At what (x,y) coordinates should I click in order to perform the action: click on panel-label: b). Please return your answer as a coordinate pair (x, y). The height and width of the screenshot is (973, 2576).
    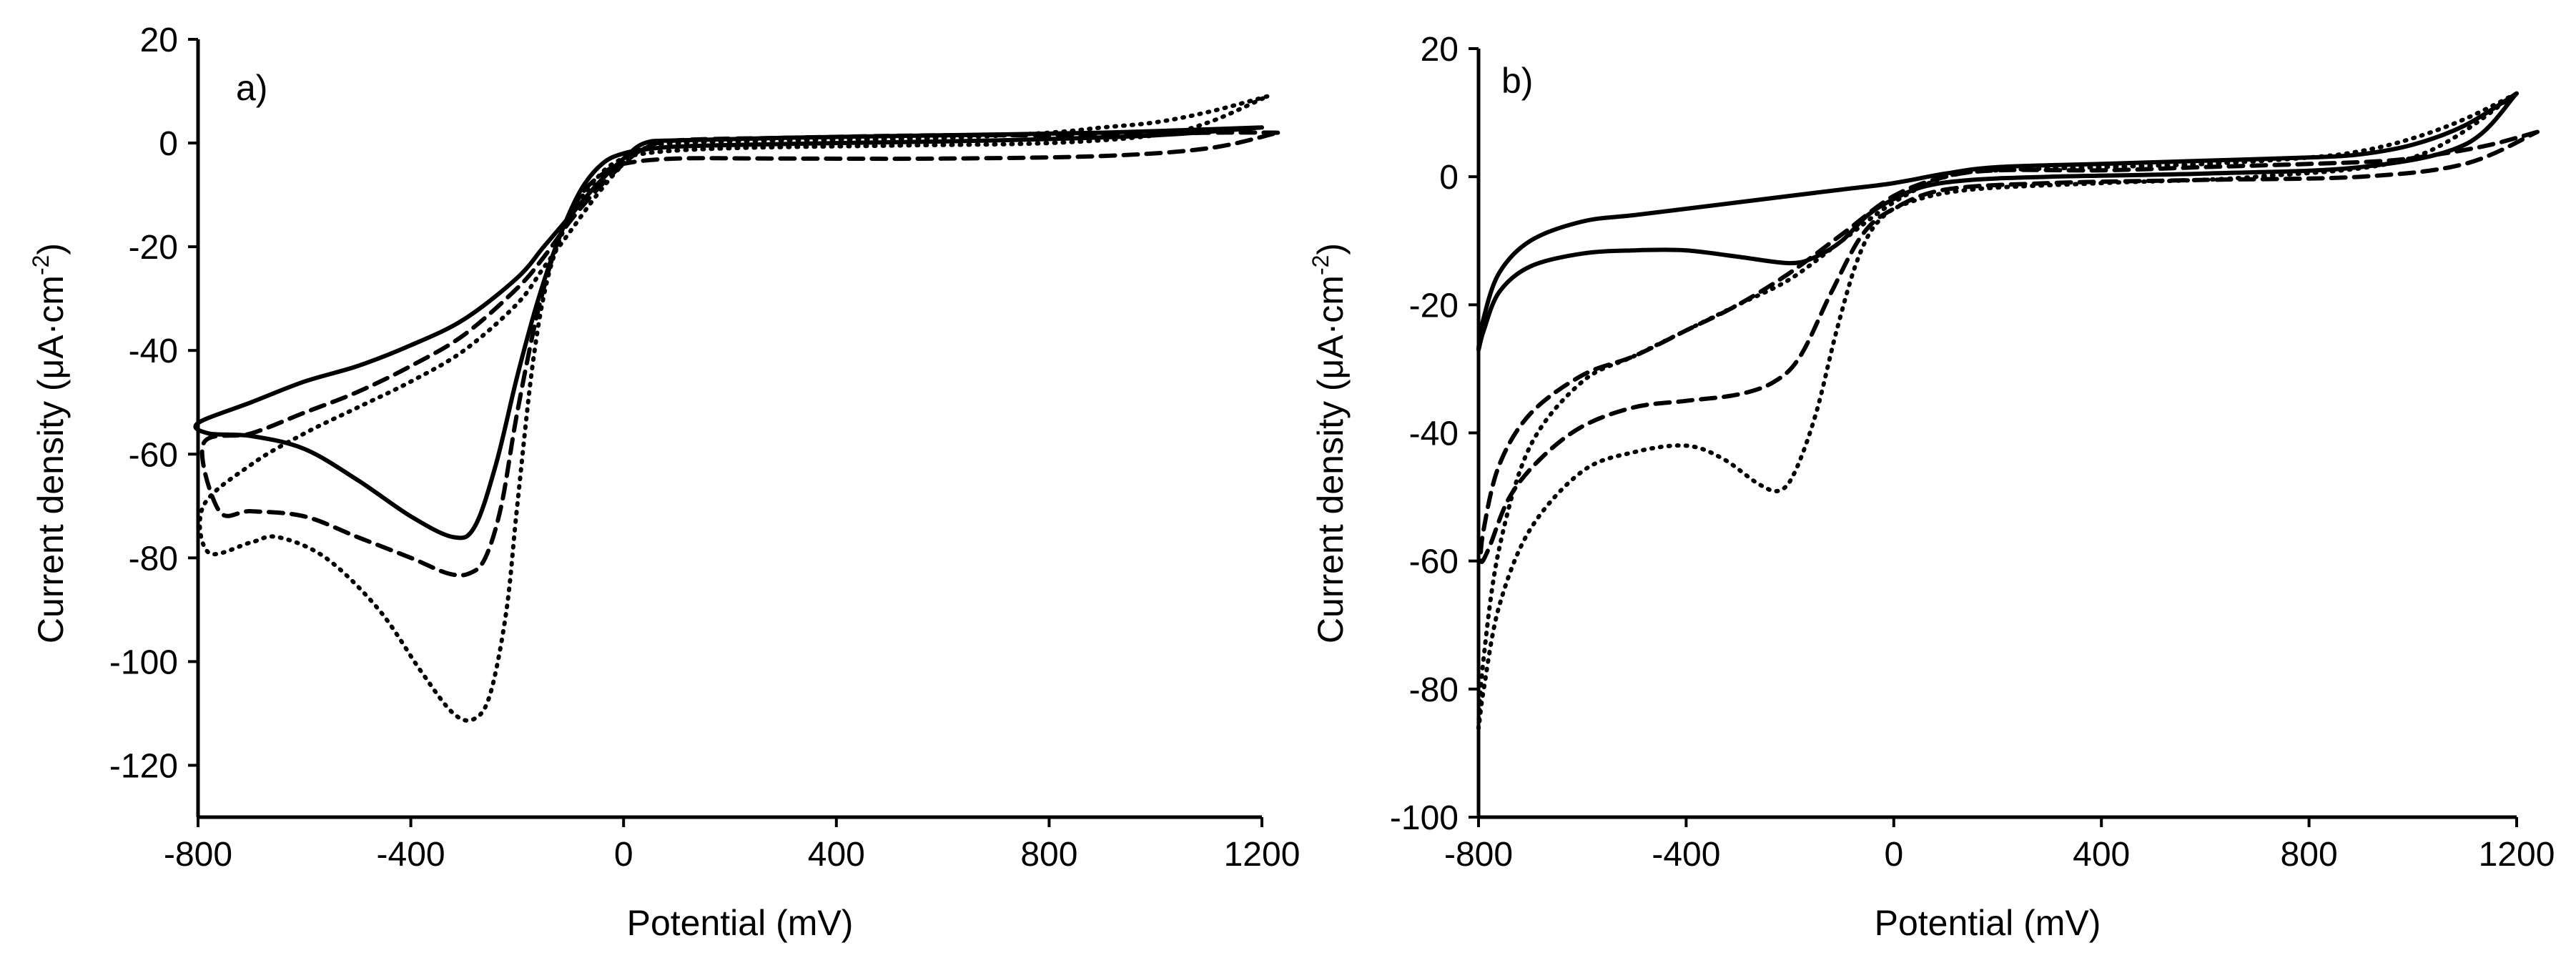
    Looking at the image, I should click on (1517, 81).